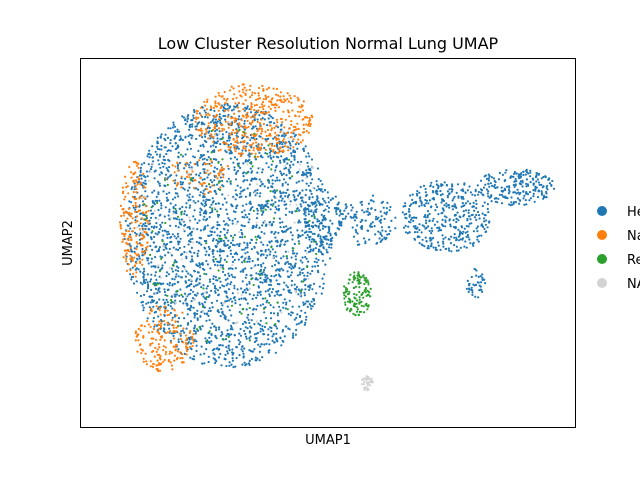 This screenshot has width=640, height=480. Describe the element at coordinates (602, 211) in the screenshot. I see `legend-marker-he` at that location.